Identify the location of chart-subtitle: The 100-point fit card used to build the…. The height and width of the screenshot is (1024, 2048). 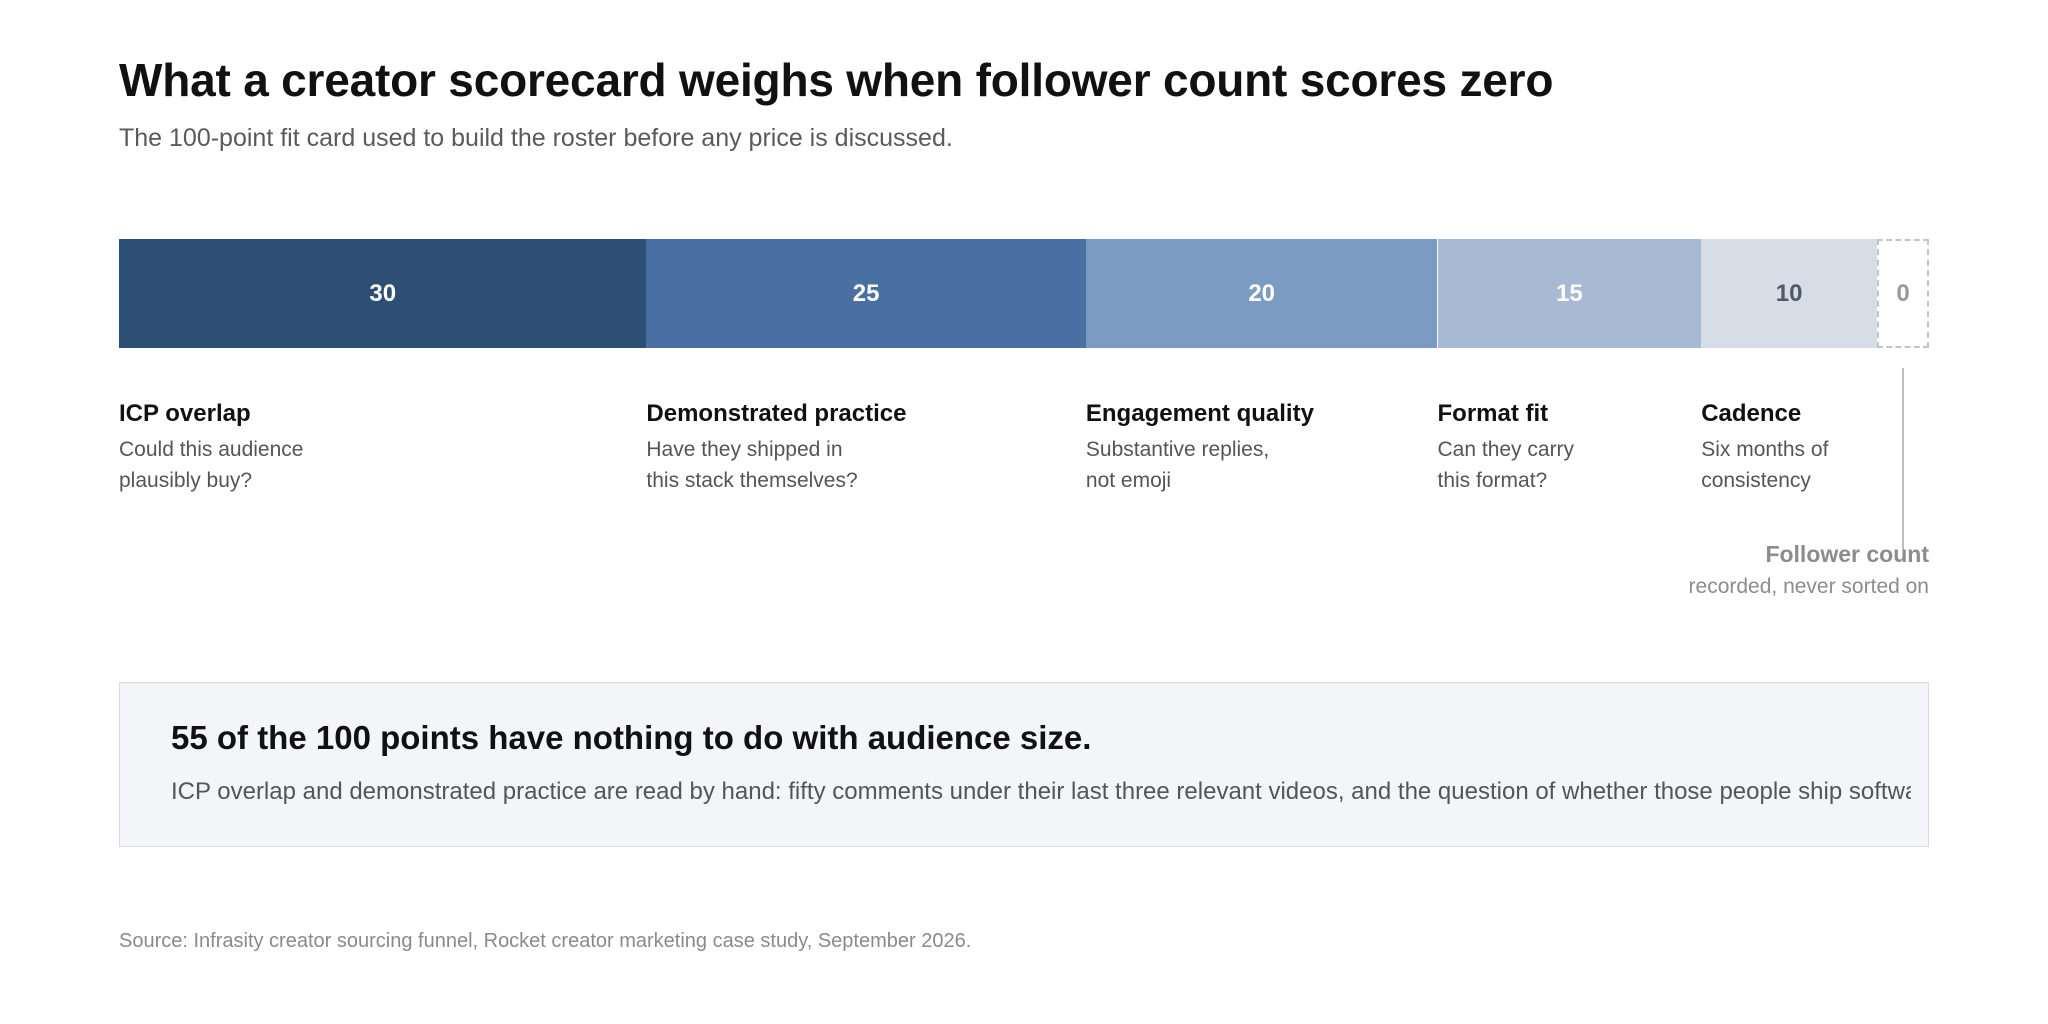
(536, 138).